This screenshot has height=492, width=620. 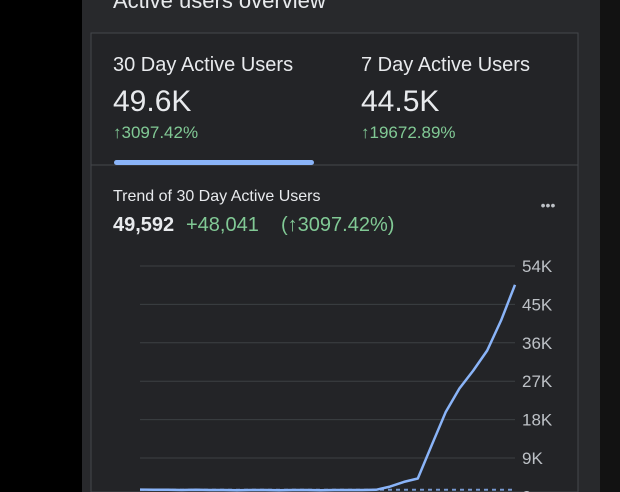 What do you see at coordinates (537, 381) in the screenshot?
I see `y-tick-label: 27K` at bounding box center [537, 381].